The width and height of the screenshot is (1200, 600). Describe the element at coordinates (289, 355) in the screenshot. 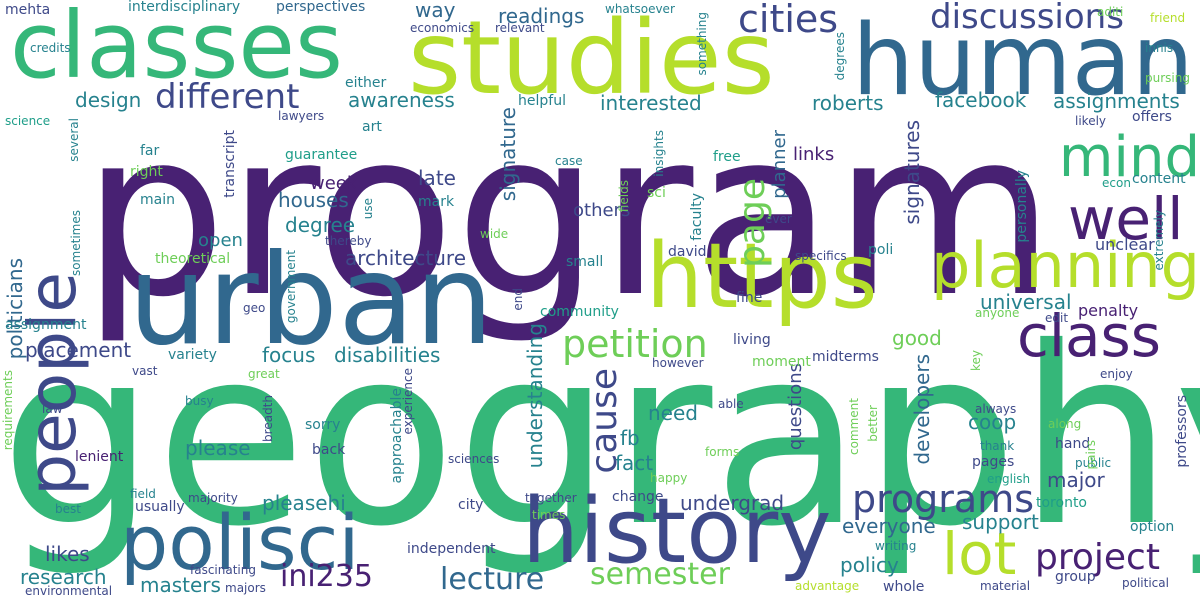

I see `word-focus: focus` at that location.